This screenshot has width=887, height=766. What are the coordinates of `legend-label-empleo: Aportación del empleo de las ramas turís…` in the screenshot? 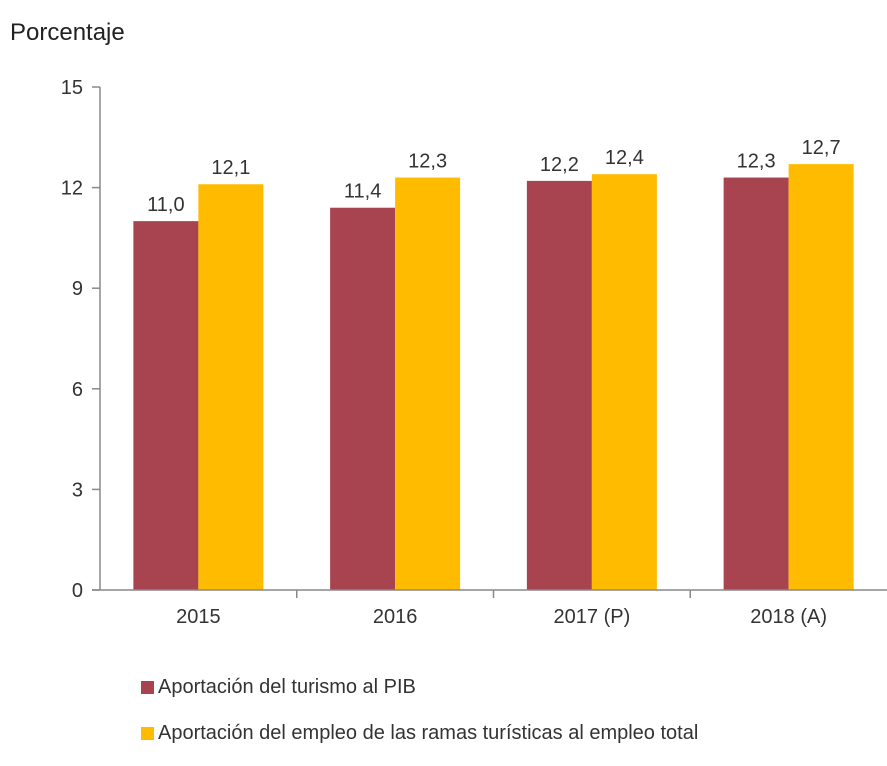 It's located at (428, 732).